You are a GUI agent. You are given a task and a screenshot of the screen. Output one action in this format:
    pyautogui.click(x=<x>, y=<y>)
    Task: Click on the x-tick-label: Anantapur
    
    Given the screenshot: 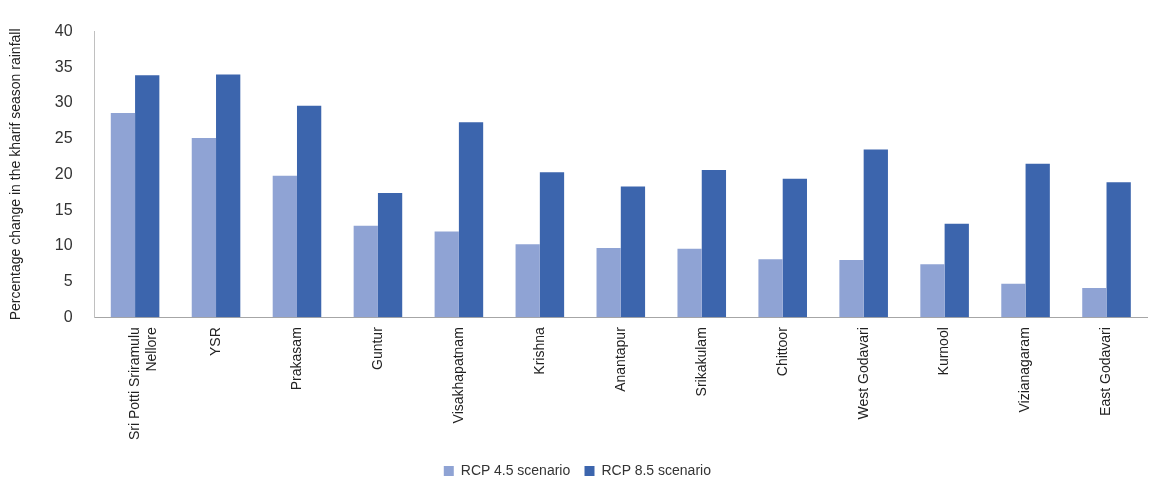 What is the action you would take?
    pyautogui.click(x=619, y=359)
    